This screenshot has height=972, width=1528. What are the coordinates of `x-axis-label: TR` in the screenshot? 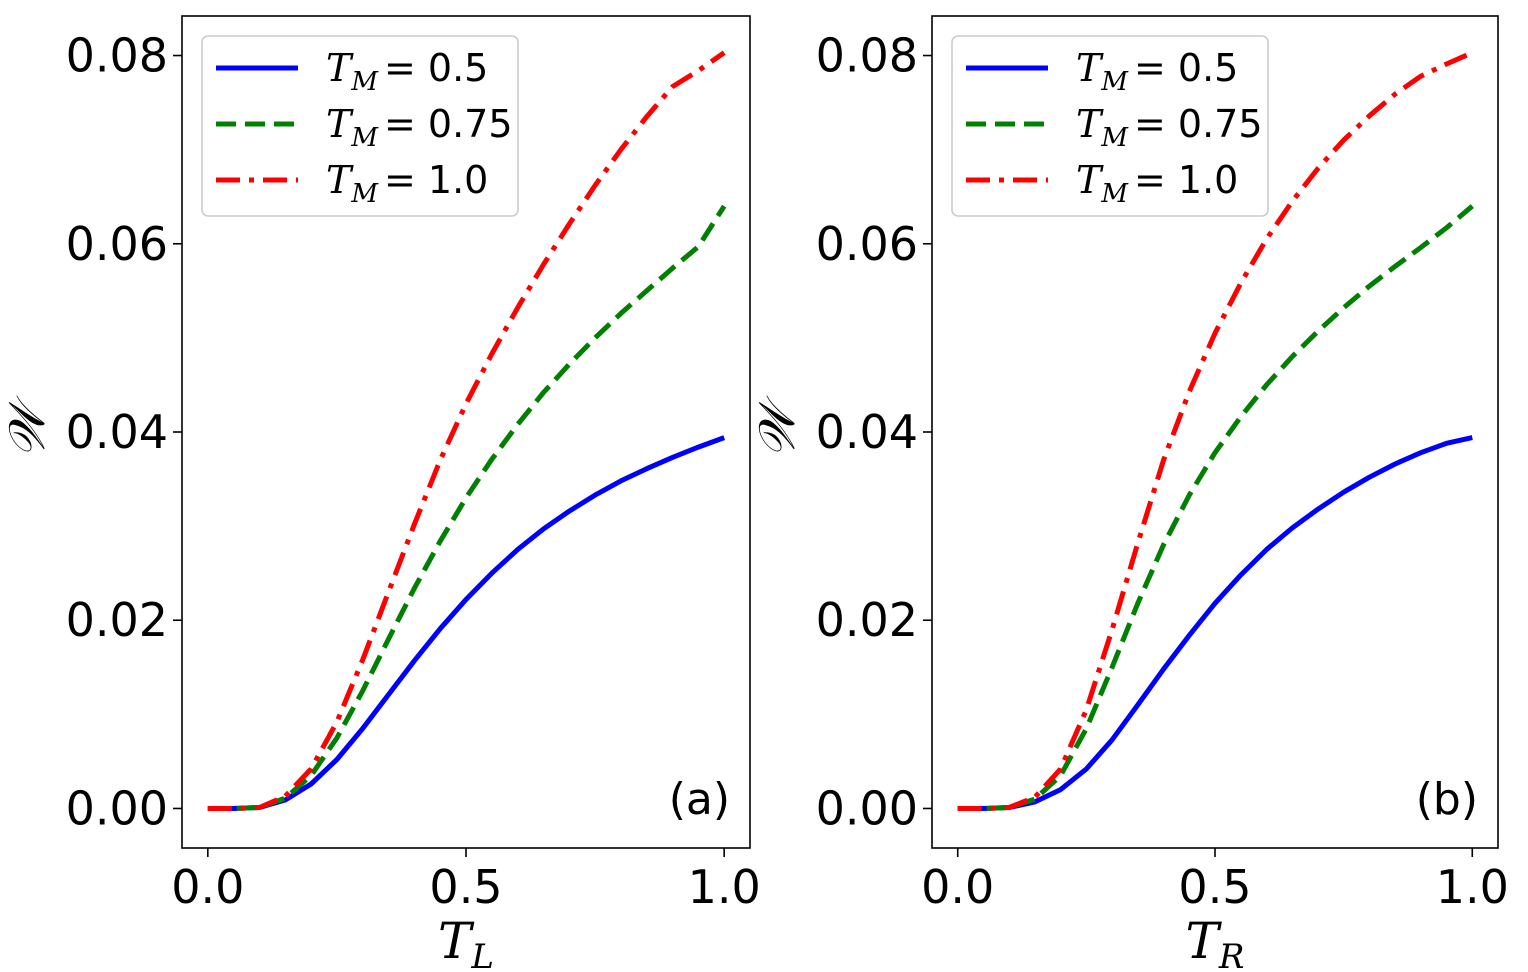 It's located at (1215, 942).